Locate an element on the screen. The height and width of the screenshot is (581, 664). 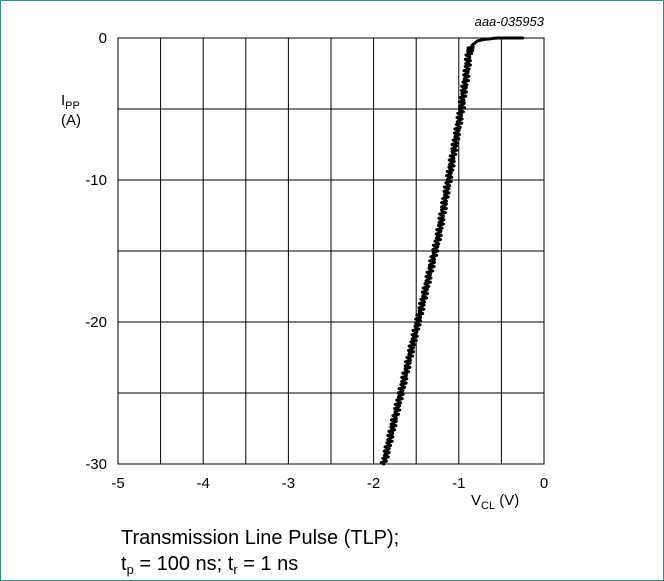
x-axis-label-main: V is located at coordinates (476, 500).